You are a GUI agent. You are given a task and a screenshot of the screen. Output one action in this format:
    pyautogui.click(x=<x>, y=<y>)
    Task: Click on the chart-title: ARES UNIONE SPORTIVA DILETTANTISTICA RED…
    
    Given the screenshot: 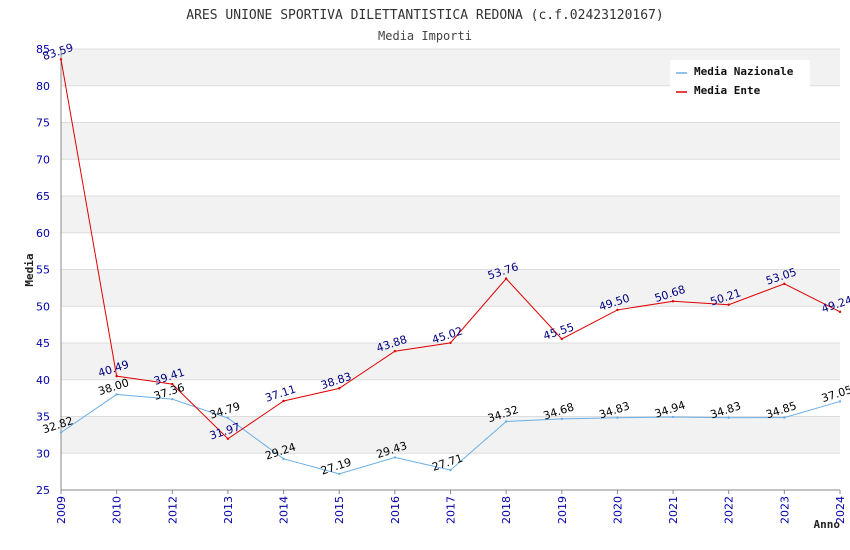 What is the action you would take?
    pyautogui.click(x=424, y=15)
    